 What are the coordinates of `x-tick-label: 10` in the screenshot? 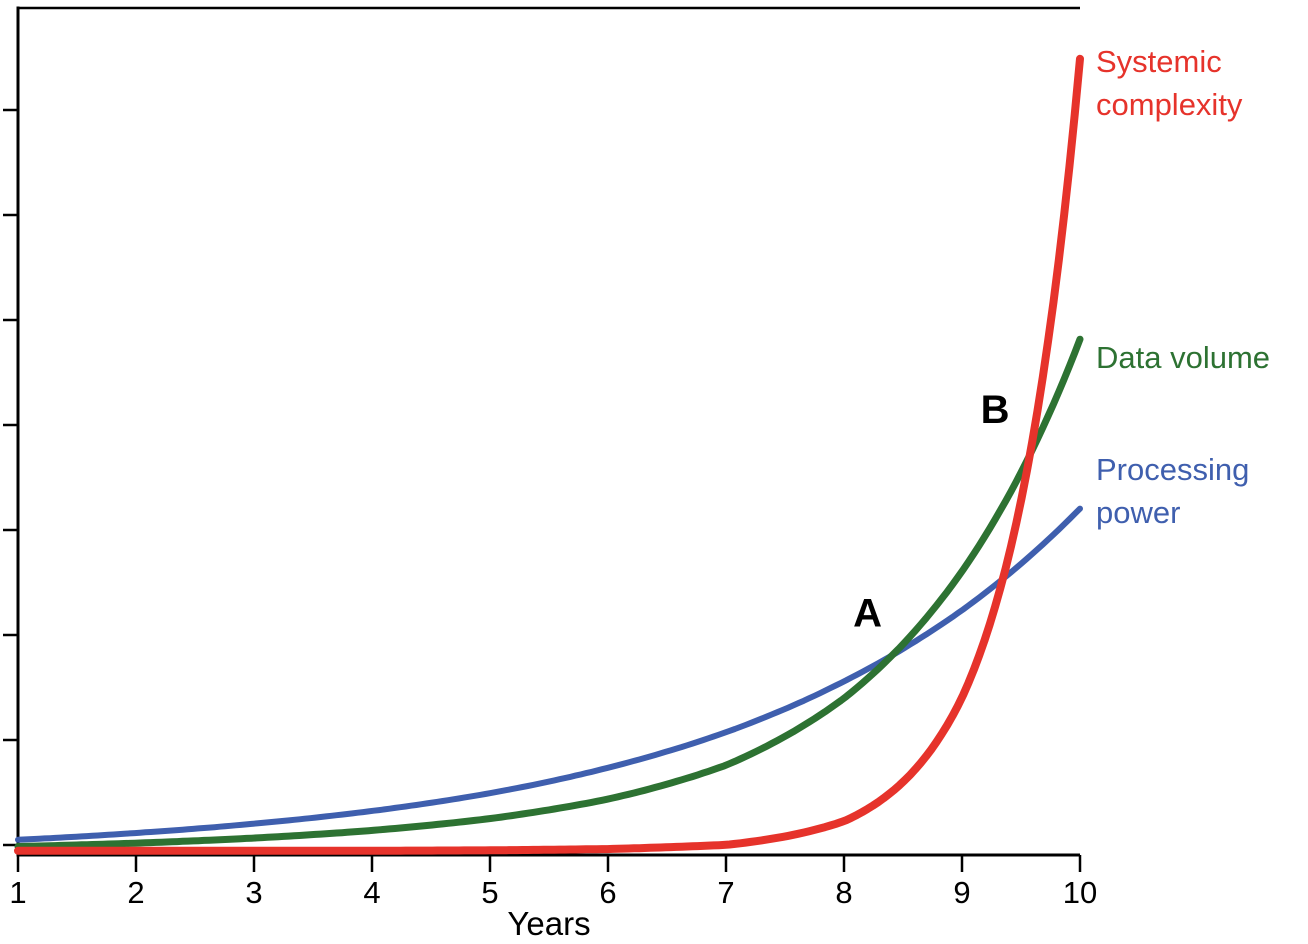 It's located at (1080, 892).